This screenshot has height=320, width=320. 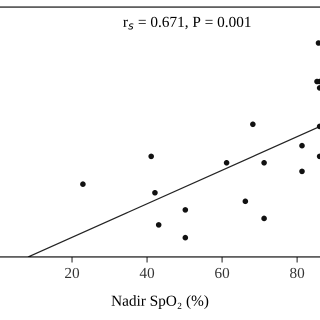 I want to click on x-tick-label: 20, so click(x=72, y=273).